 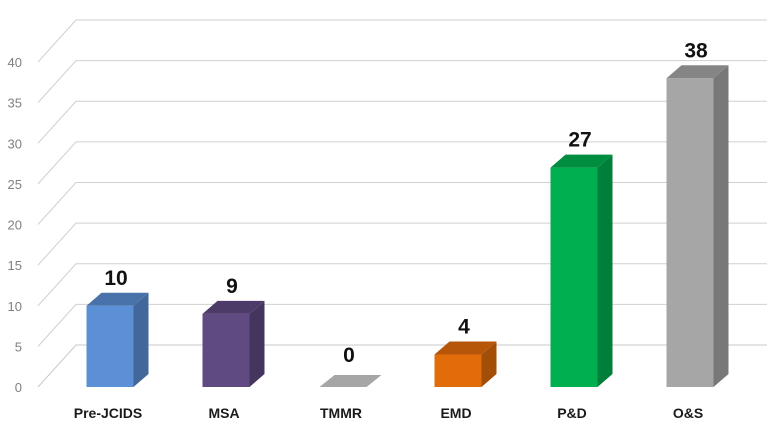 I want to click on data-label-pre-jcids: 10, so click(x=115, y=278).